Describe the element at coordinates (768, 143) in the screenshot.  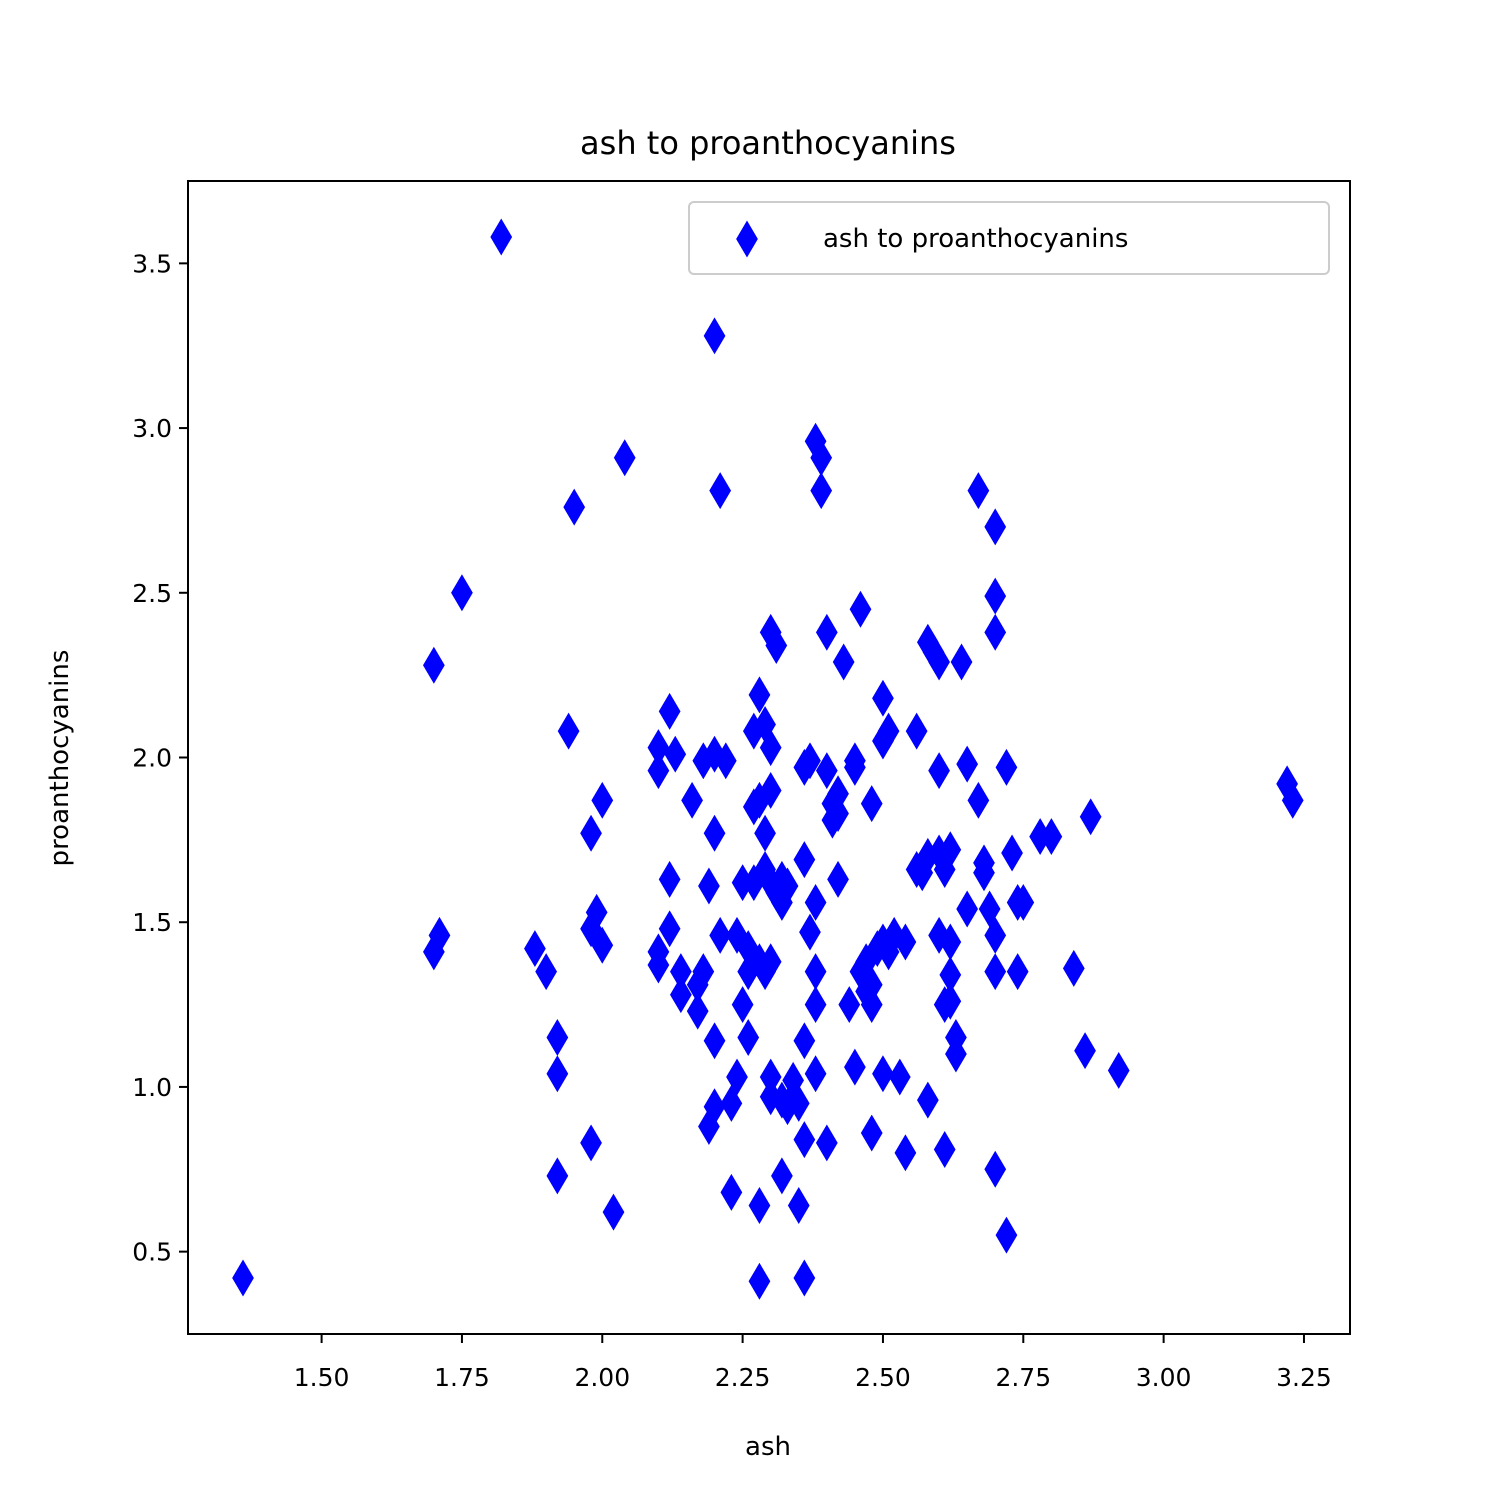
I see `chart-title: ash to proanthocyanins` at that location.